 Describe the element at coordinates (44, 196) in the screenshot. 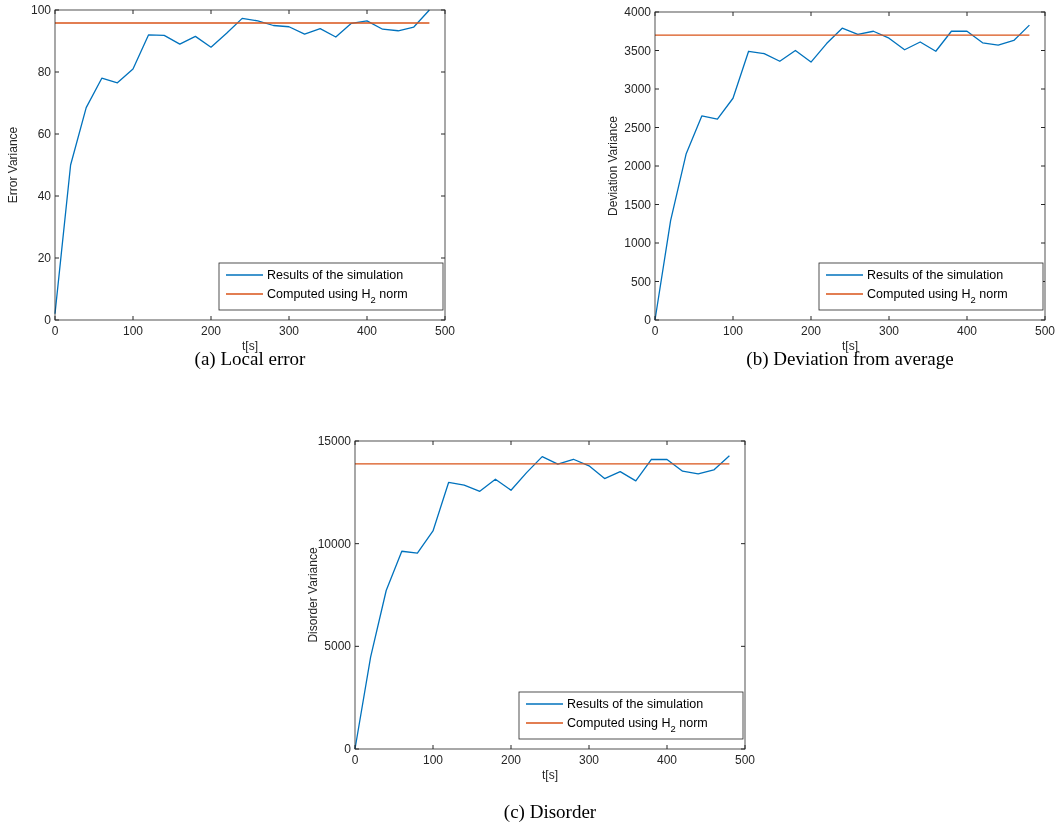

I see `y-tick-label: 40` at that location.